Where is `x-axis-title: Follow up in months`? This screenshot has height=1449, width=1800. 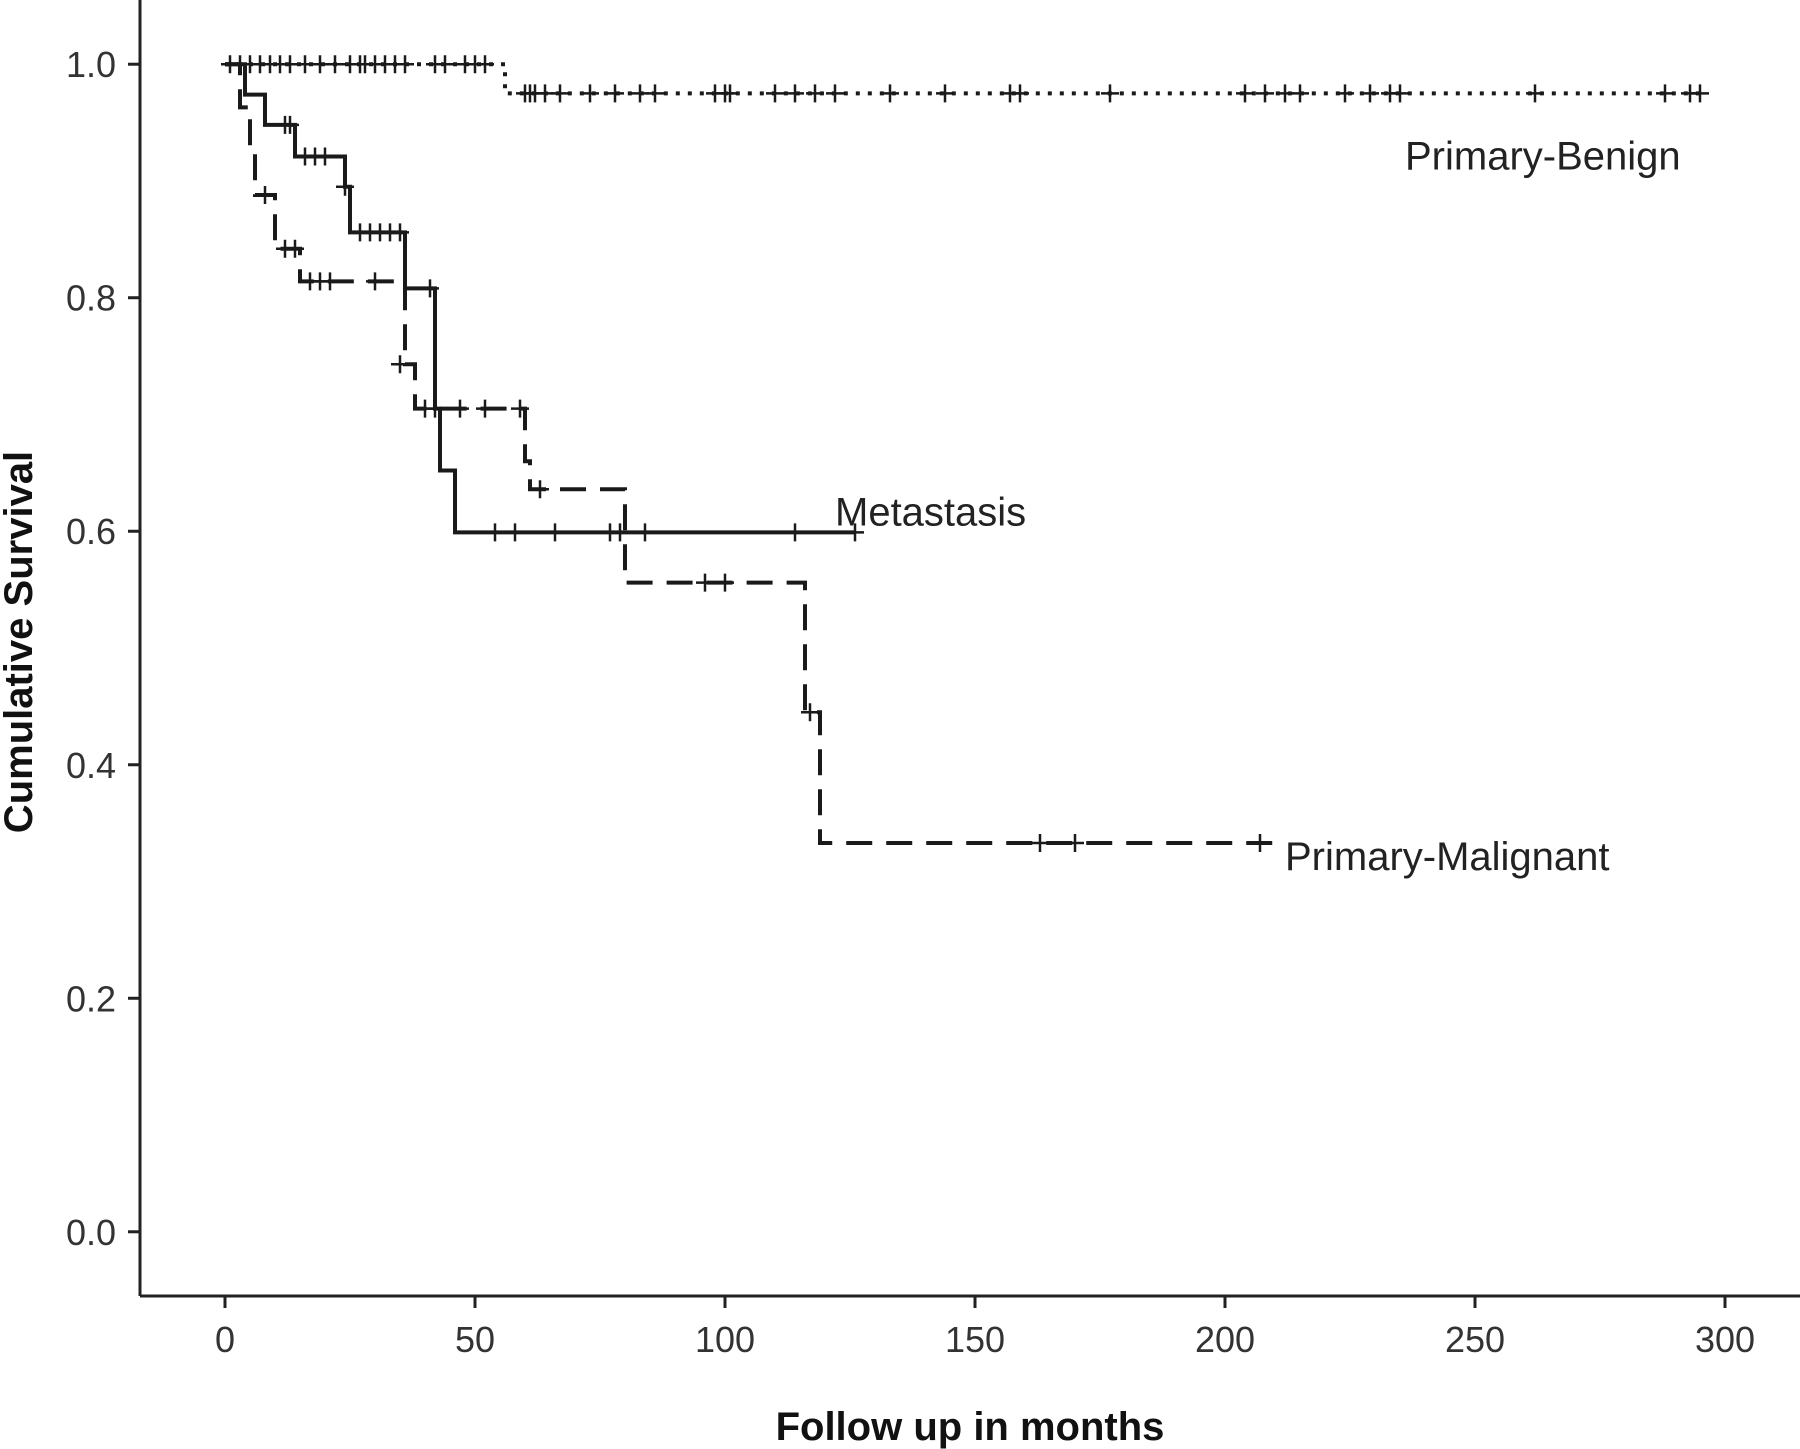
x-axis-title: Follow up in months is located at coordinates (970, 1427).